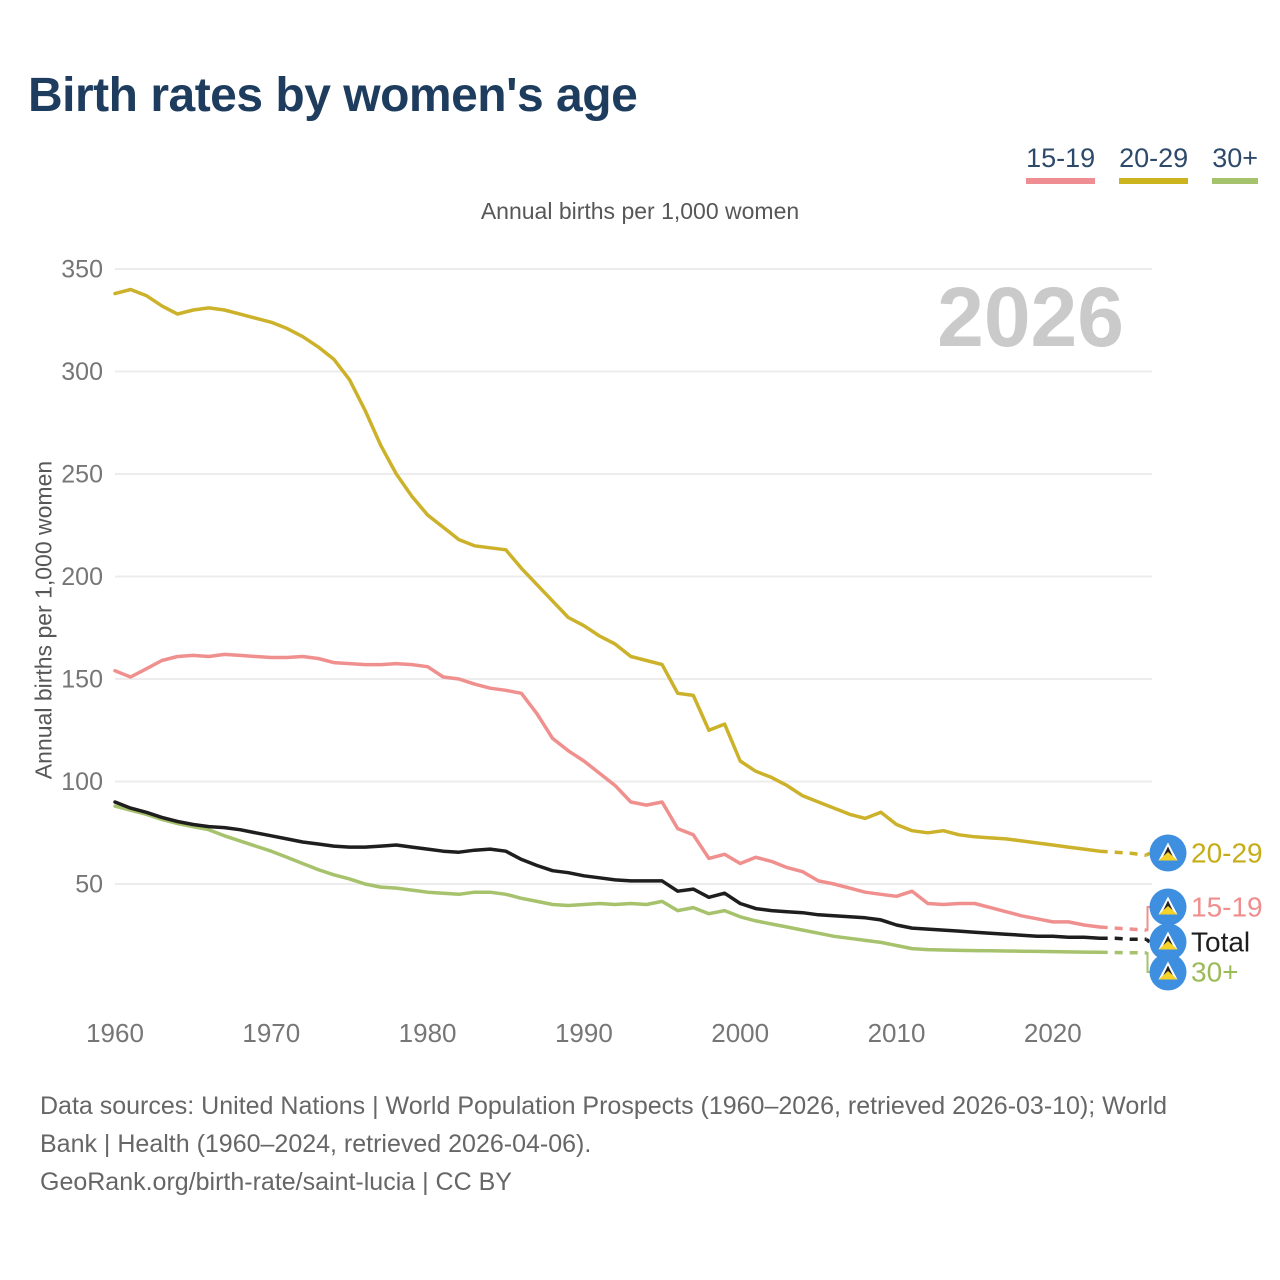 The height and width of the screenshot is (1280, 1280). I want to click on series-line-30+, so click(607, 879).